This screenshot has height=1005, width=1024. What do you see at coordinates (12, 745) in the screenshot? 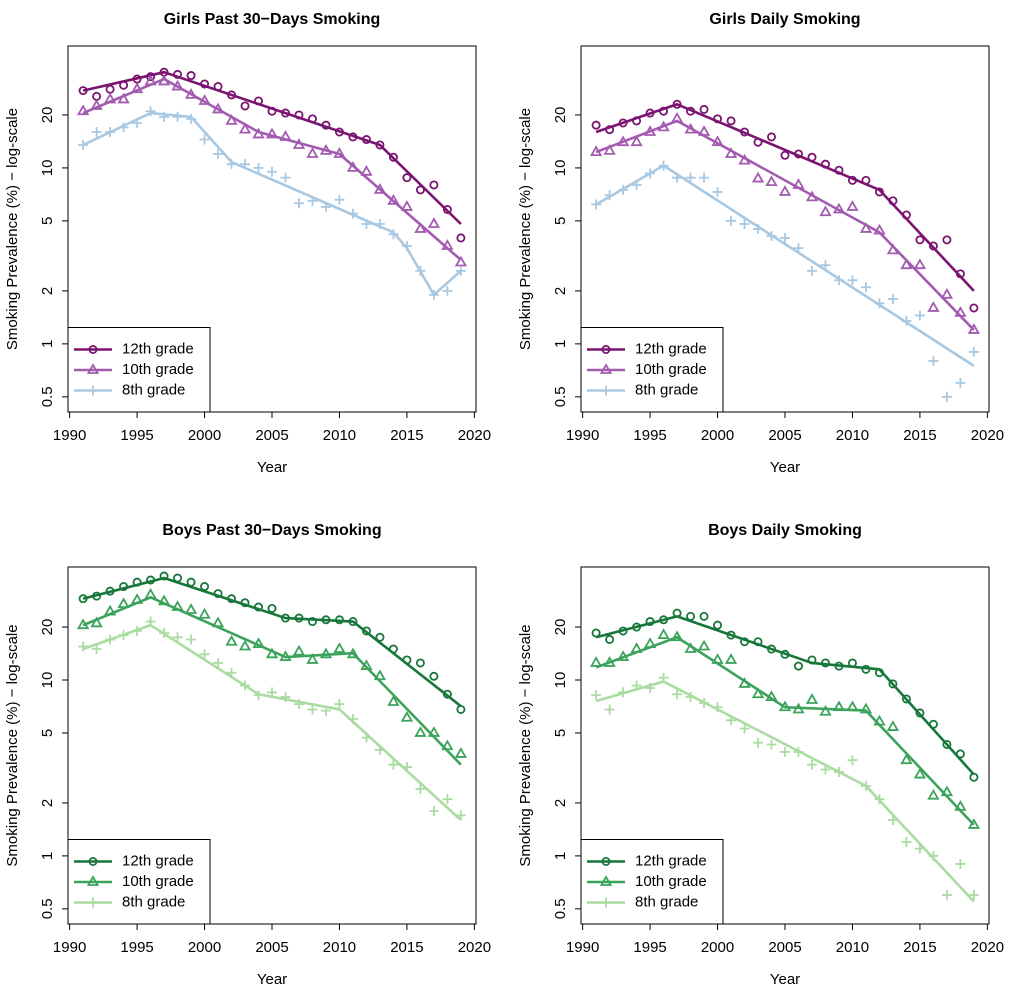
I see `y-axis-label: Smoking Prevalence (%) − log-scale` at bounding box center [12, 745].